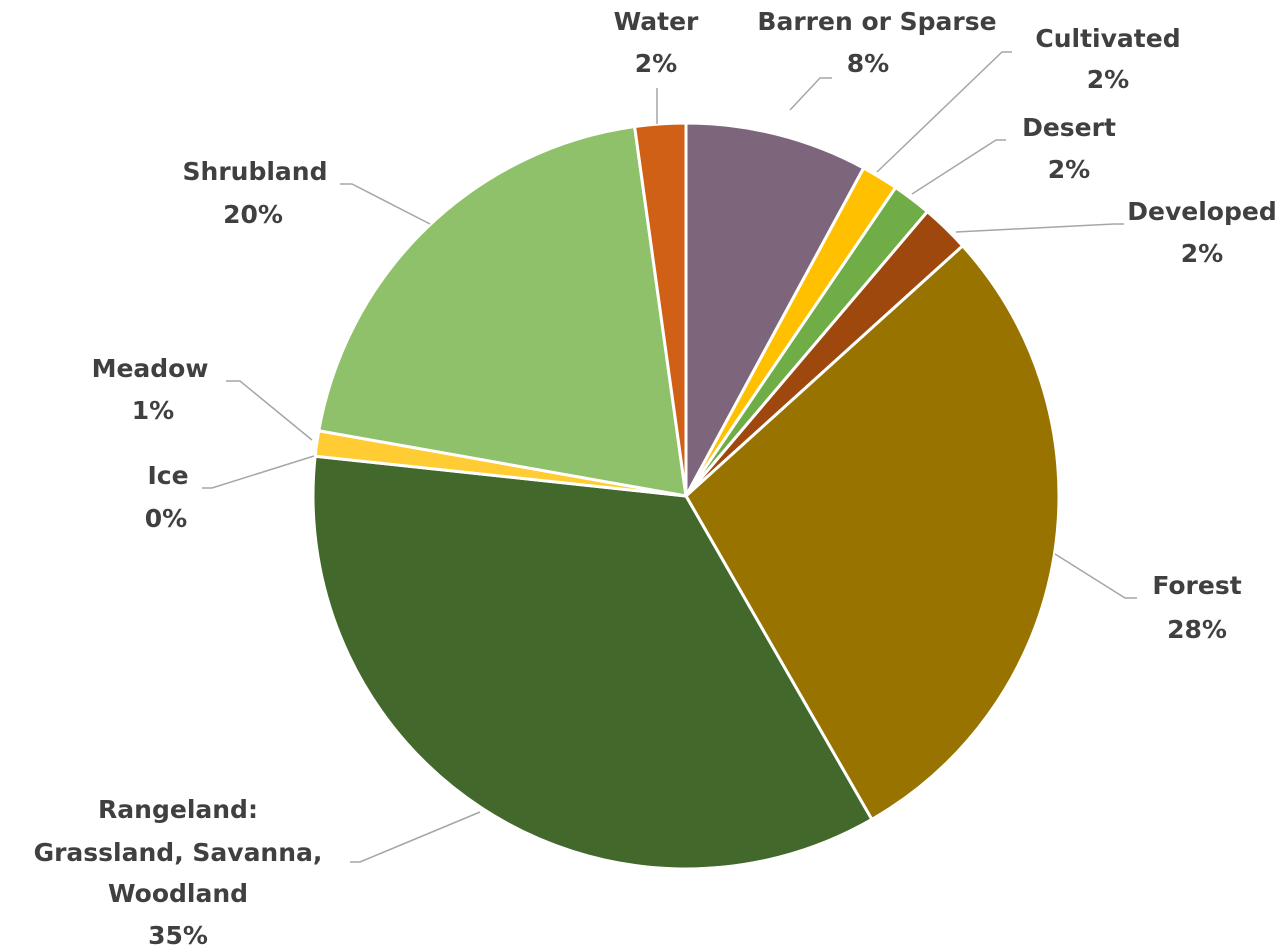 The width and height of the screenshot is (1288, 950). Describe the element at coordinates (269, 410) in the screenshot. I see `leader-line-meadow` at that location.